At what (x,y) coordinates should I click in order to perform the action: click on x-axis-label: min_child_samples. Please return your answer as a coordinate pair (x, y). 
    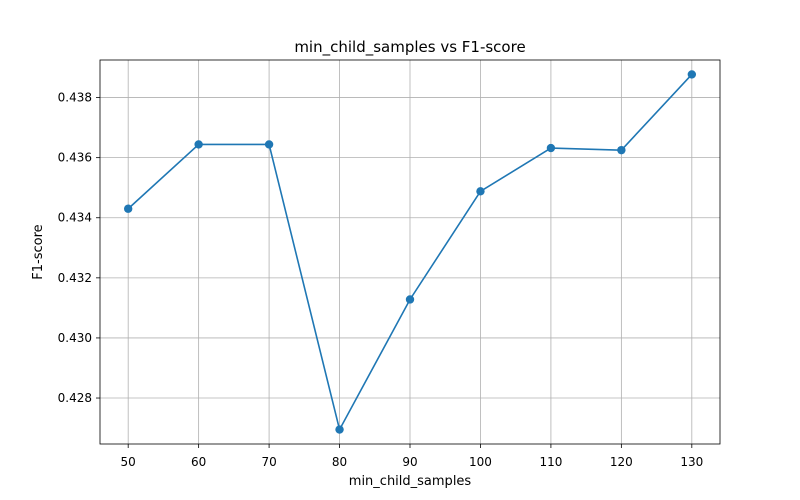
    Looking at the image, I should click on (410, 481).